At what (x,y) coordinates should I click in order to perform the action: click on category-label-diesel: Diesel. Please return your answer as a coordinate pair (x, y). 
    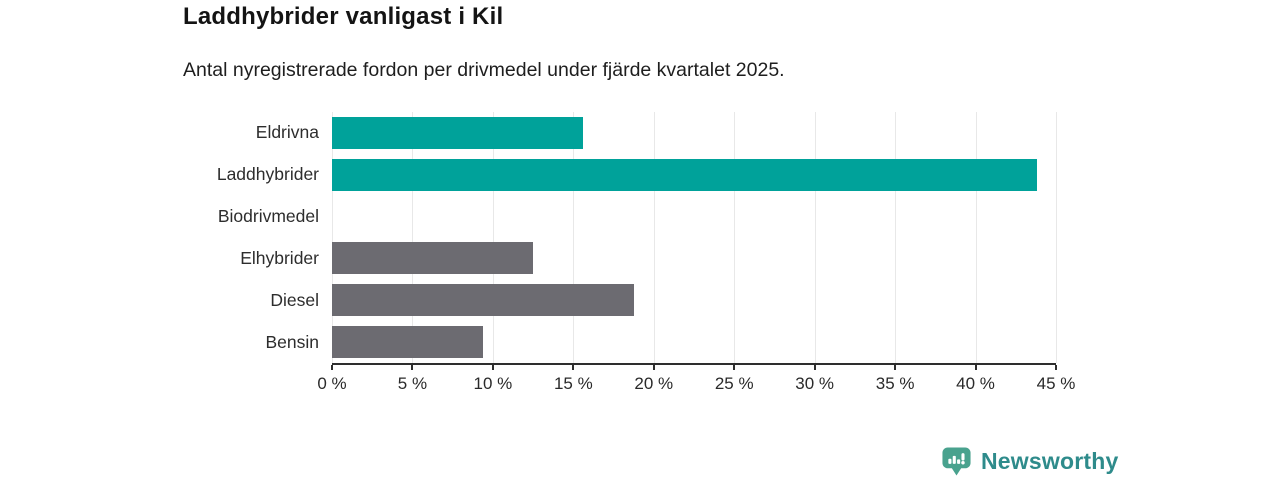
    Looking at the image, I should click on (294, 299).